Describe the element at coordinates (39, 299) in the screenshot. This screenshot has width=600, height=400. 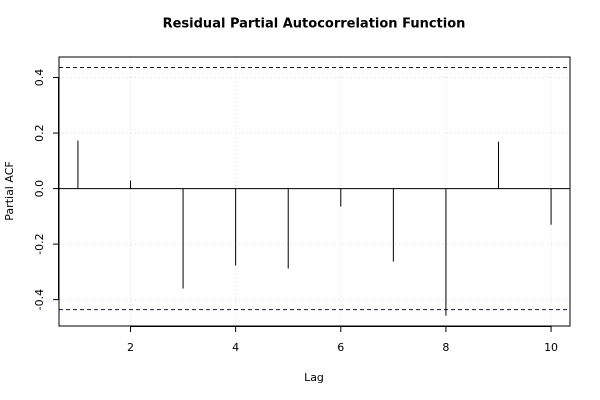
I see `y-tick-label: -0.4` at that location.